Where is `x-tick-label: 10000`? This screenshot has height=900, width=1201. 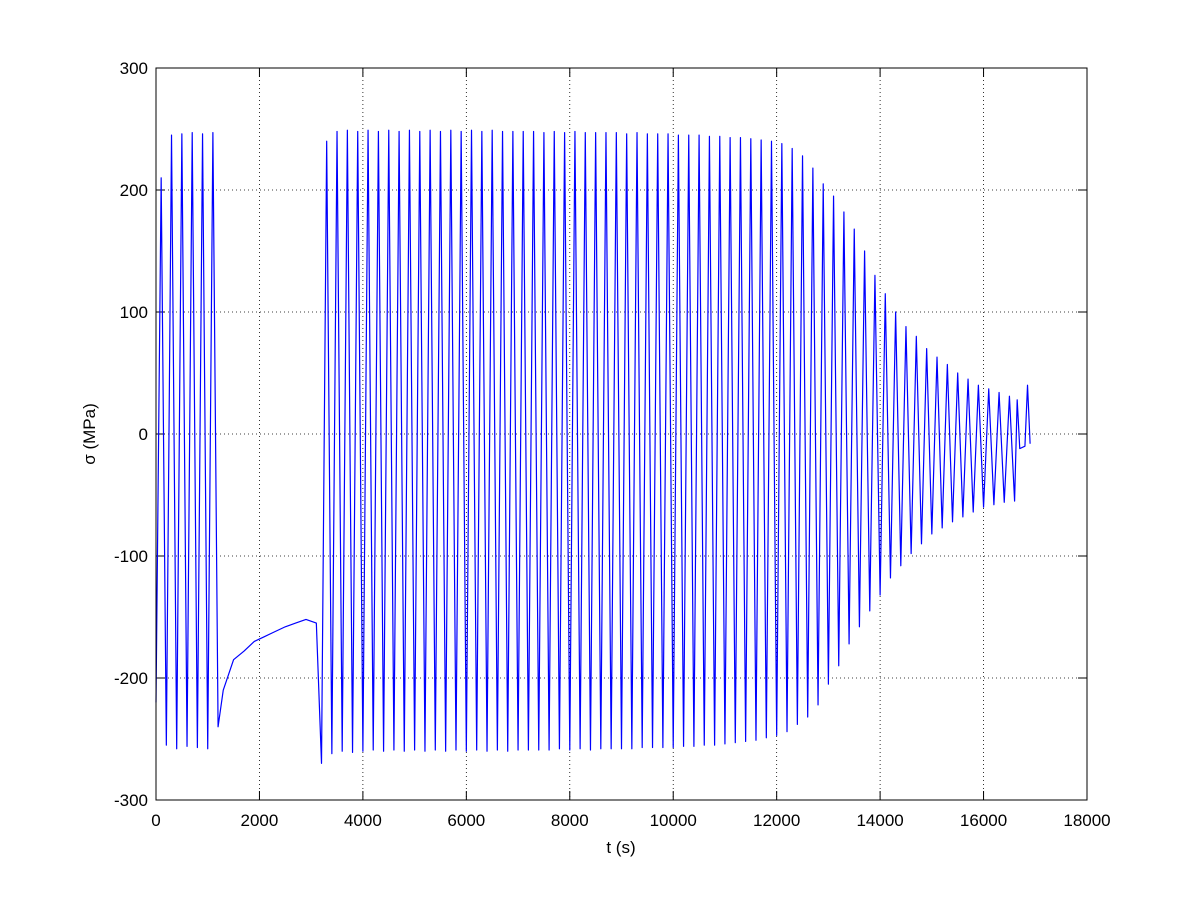 x-tick-label: 10000 is located at coordinates (673, 820).